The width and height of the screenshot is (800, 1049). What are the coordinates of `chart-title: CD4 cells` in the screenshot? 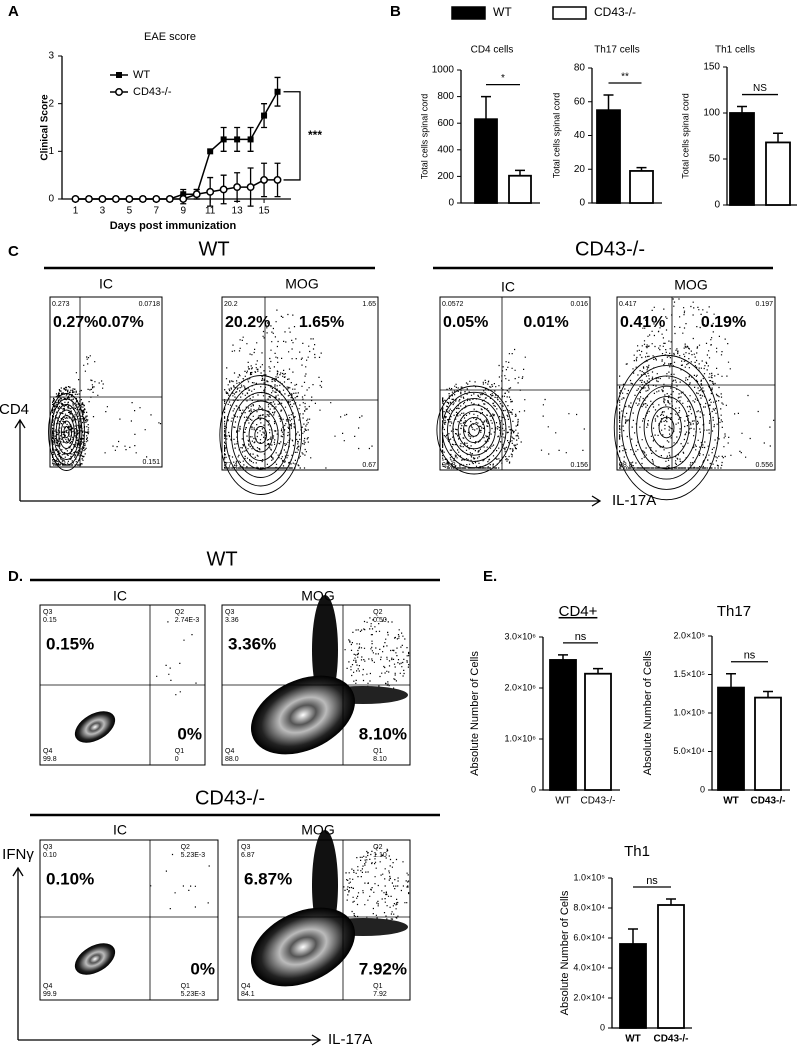 It's located at (492, 50).